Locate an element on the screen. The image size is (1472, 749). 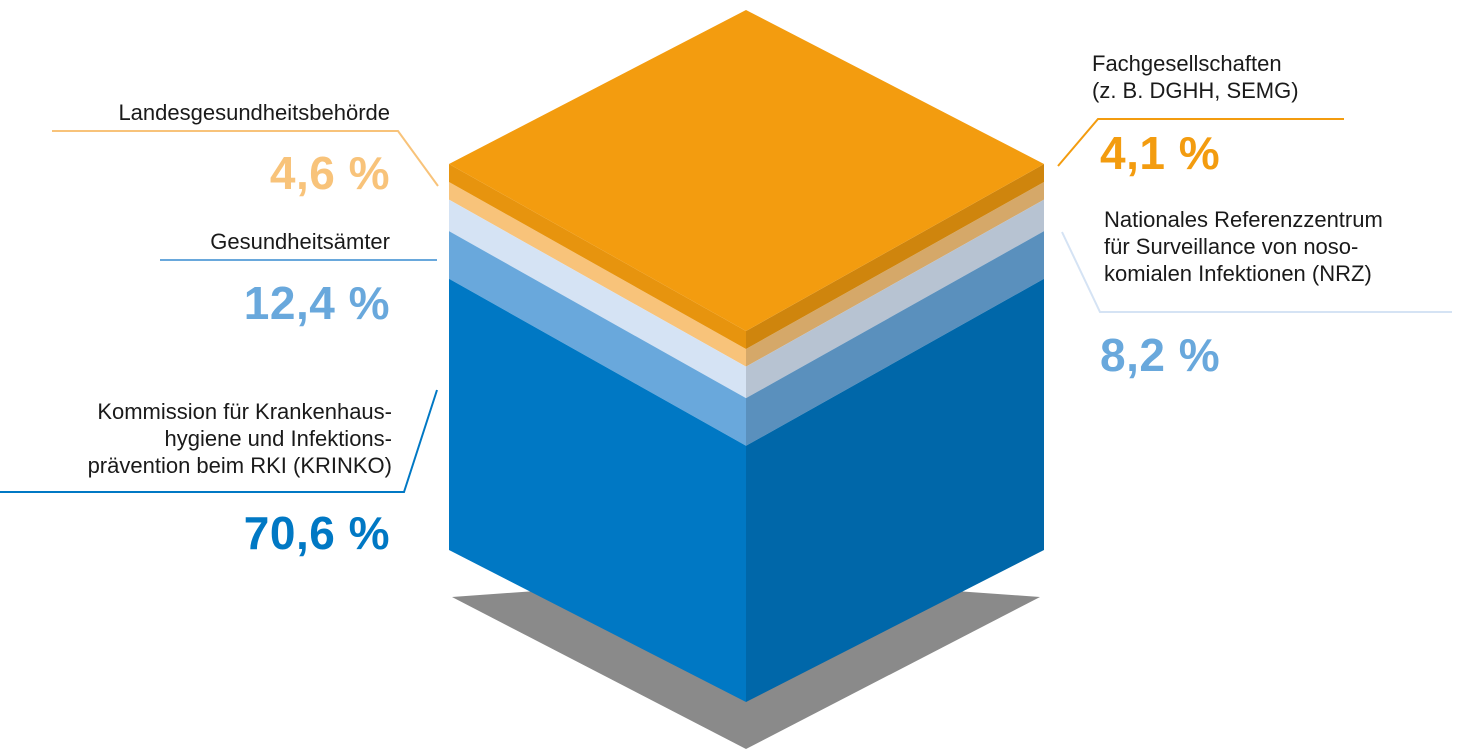
value-landesgesundheitsbehoerde: 4,6 % is located at coordinates (329, 173).